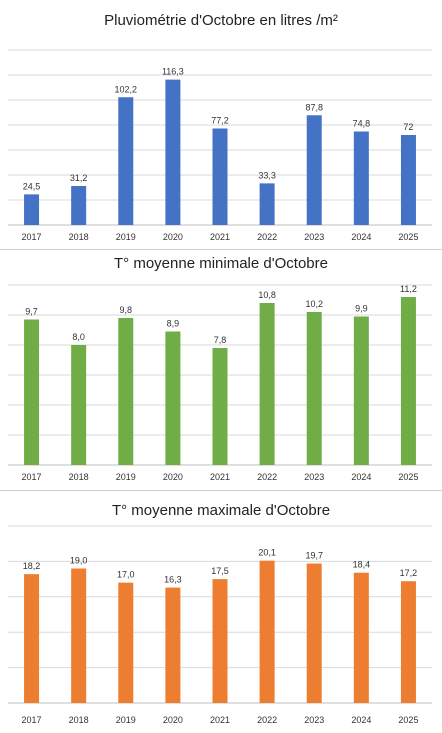 The width and height of the screenshot is (442, 733). What do you see at coordinates (221, 263) in the screenshot?
I see `chart-2-title: T° moyenne minimale d'Octobre` at bounding box center [221, 263].